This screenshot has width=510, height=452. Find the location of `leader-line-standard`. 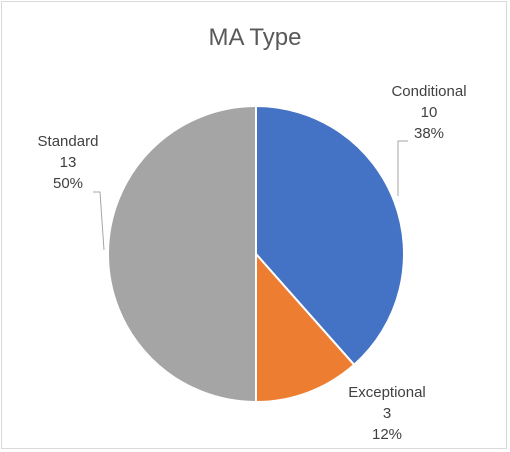

leader-line-standard is located at coordinates (99, 221).